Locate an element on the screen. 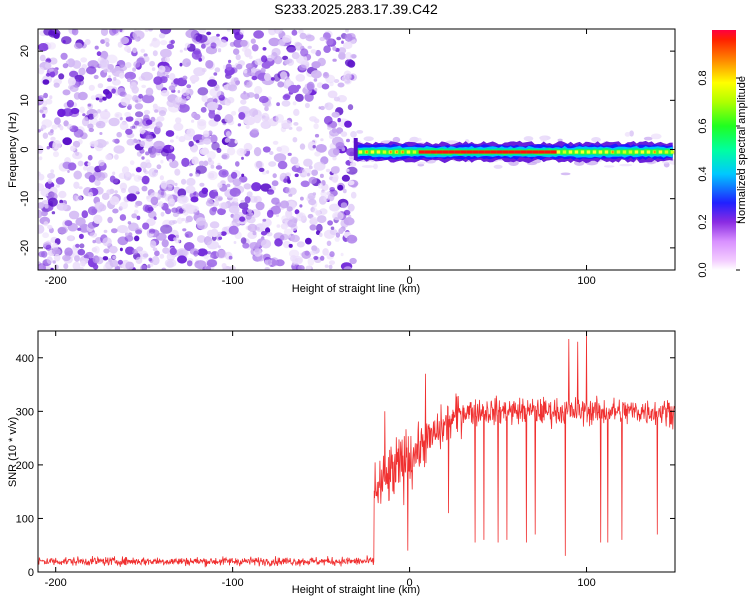 The width and height of the screenshot is (750, 600). colorbar-tick-label: 0.4 is located at coordinates (703, 173).